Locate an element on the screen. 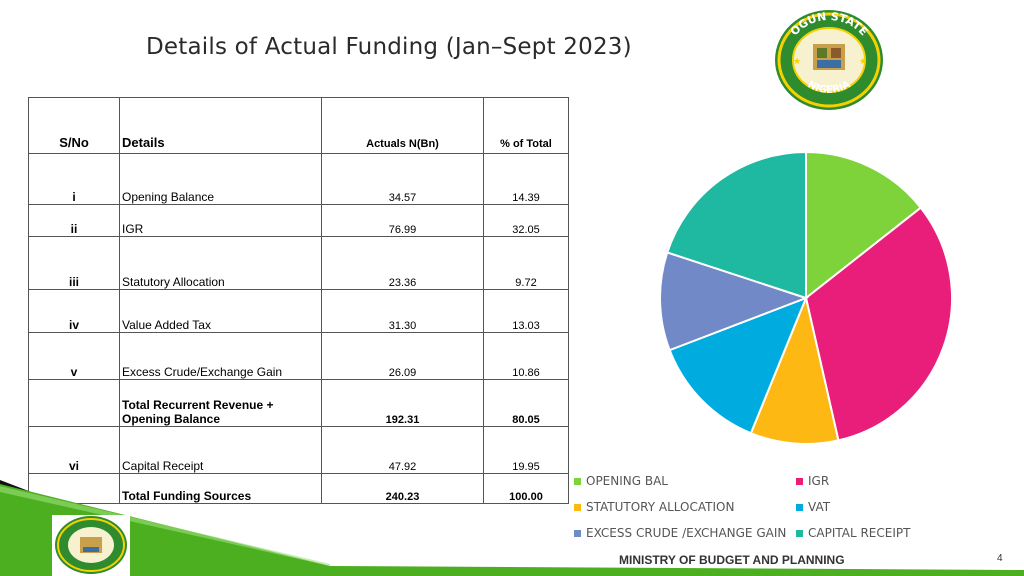 The width and height of the screenshot is (1024, 576). cell-pct: 9.72 is located at coordinates (526, 263).